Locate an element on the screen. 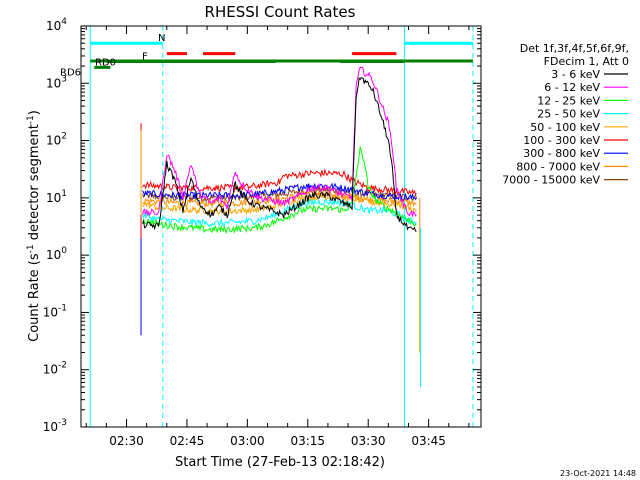 The image size is (640, 480). legend-label-1: 6 - 12 keV is located at coordinates (572, 87).